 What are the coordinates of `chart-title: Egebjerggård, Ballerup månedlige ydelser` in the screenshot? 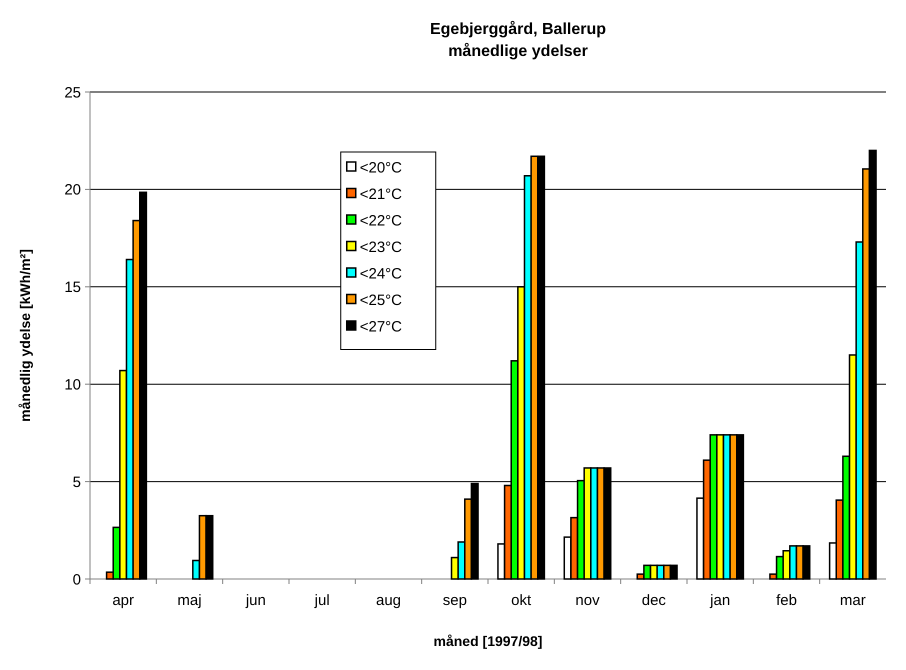 It's located at (518, 40).